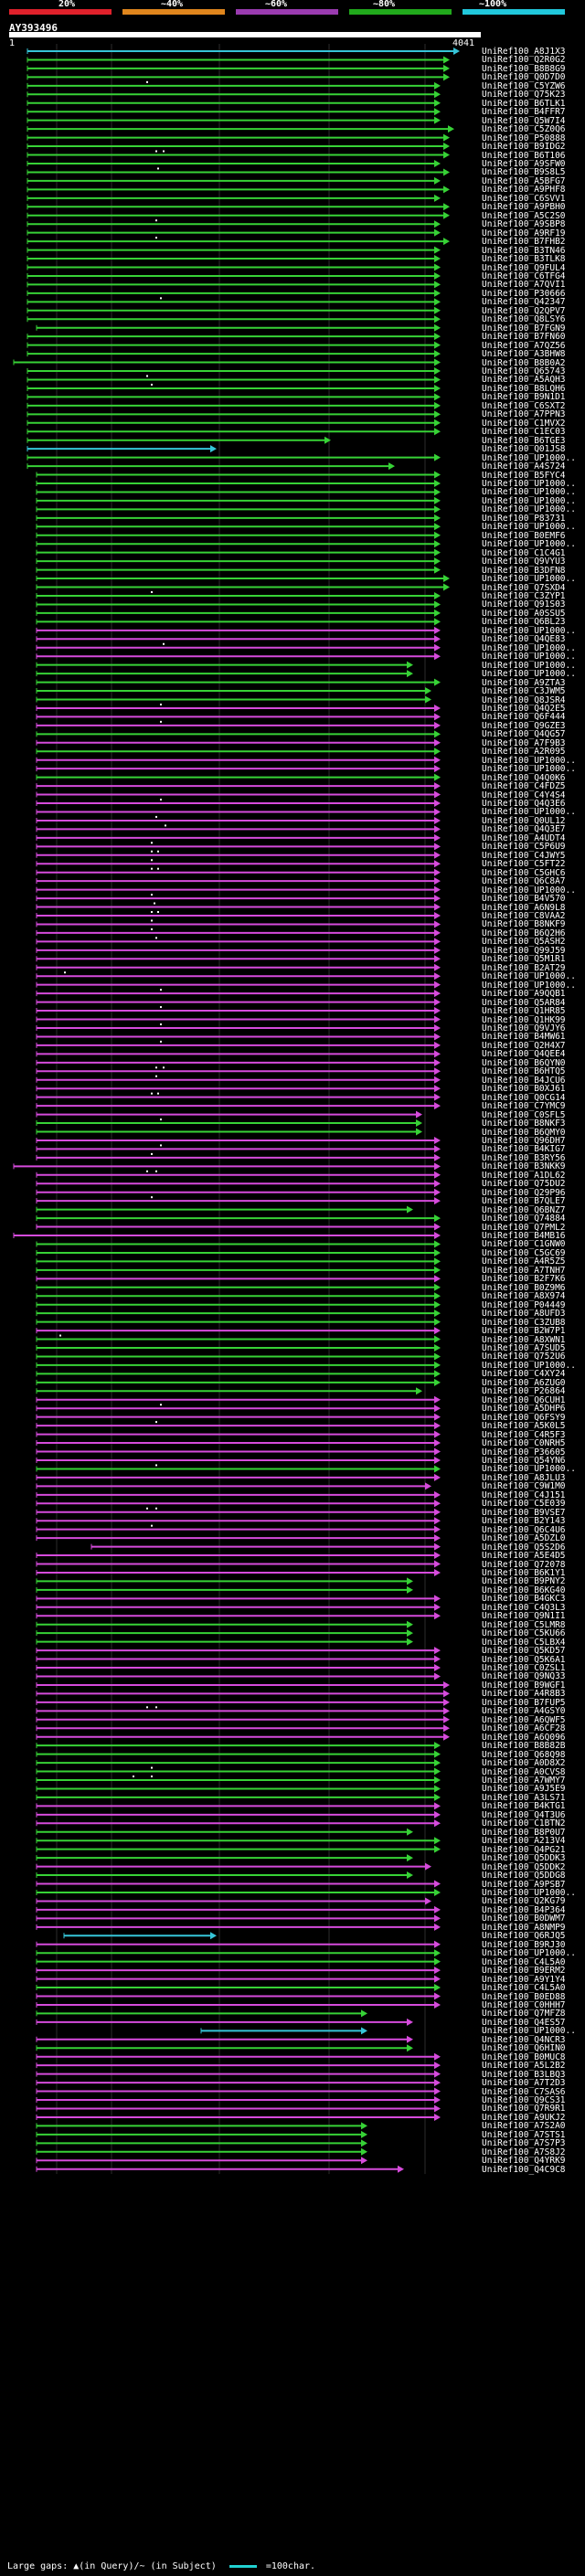 The image size is (585, 2576). I want to click on hit-label: UniRef100_A5L2B2, so click(524, 2066).